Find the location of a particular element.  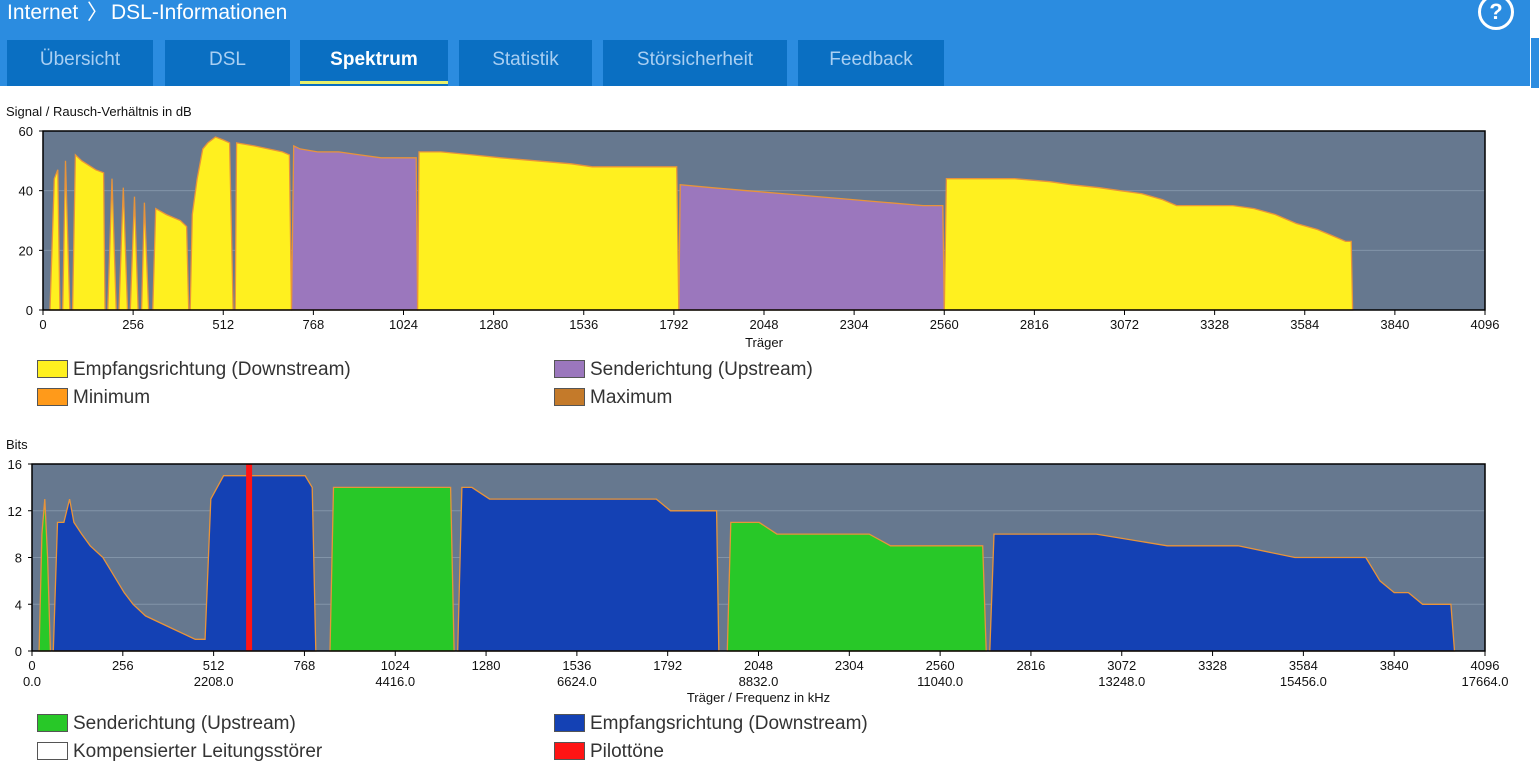

bits-ytick-label: 8 is located at coordinates (18, 558).